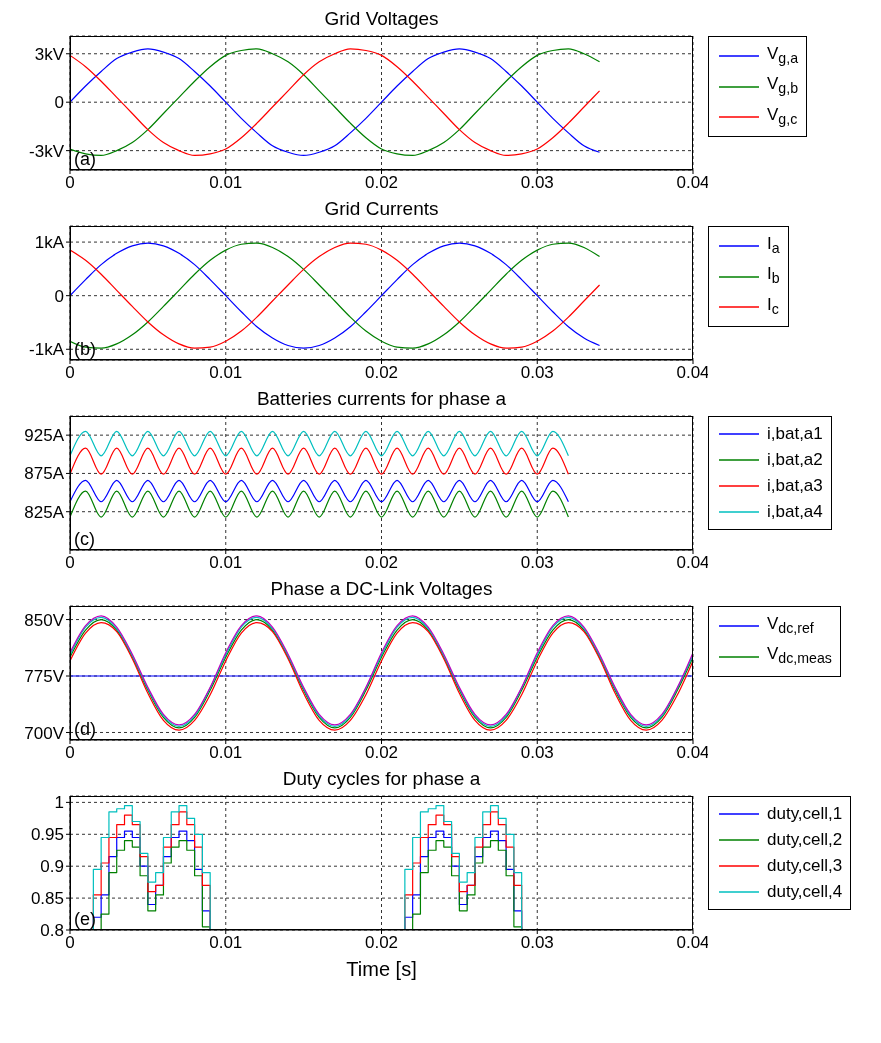  Describe the element at coordinates (44, 474) in the screenshot. I see `y-tick-label: 875A` at that location.